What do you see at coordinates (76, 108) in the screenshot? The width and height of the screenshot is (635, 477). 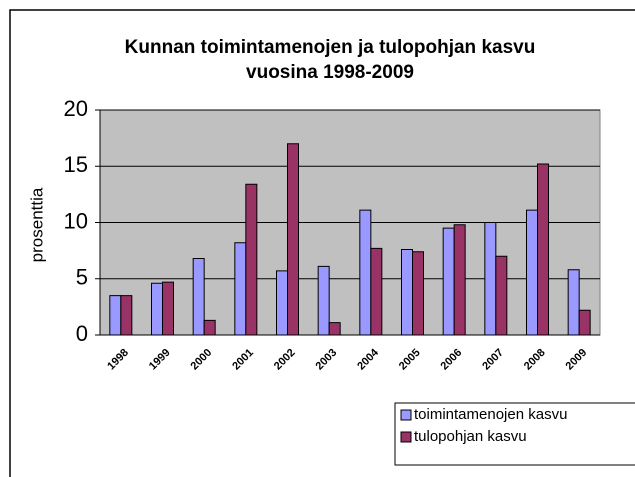 I see `y-tick-label: 20` at bounding box center [76, 108].